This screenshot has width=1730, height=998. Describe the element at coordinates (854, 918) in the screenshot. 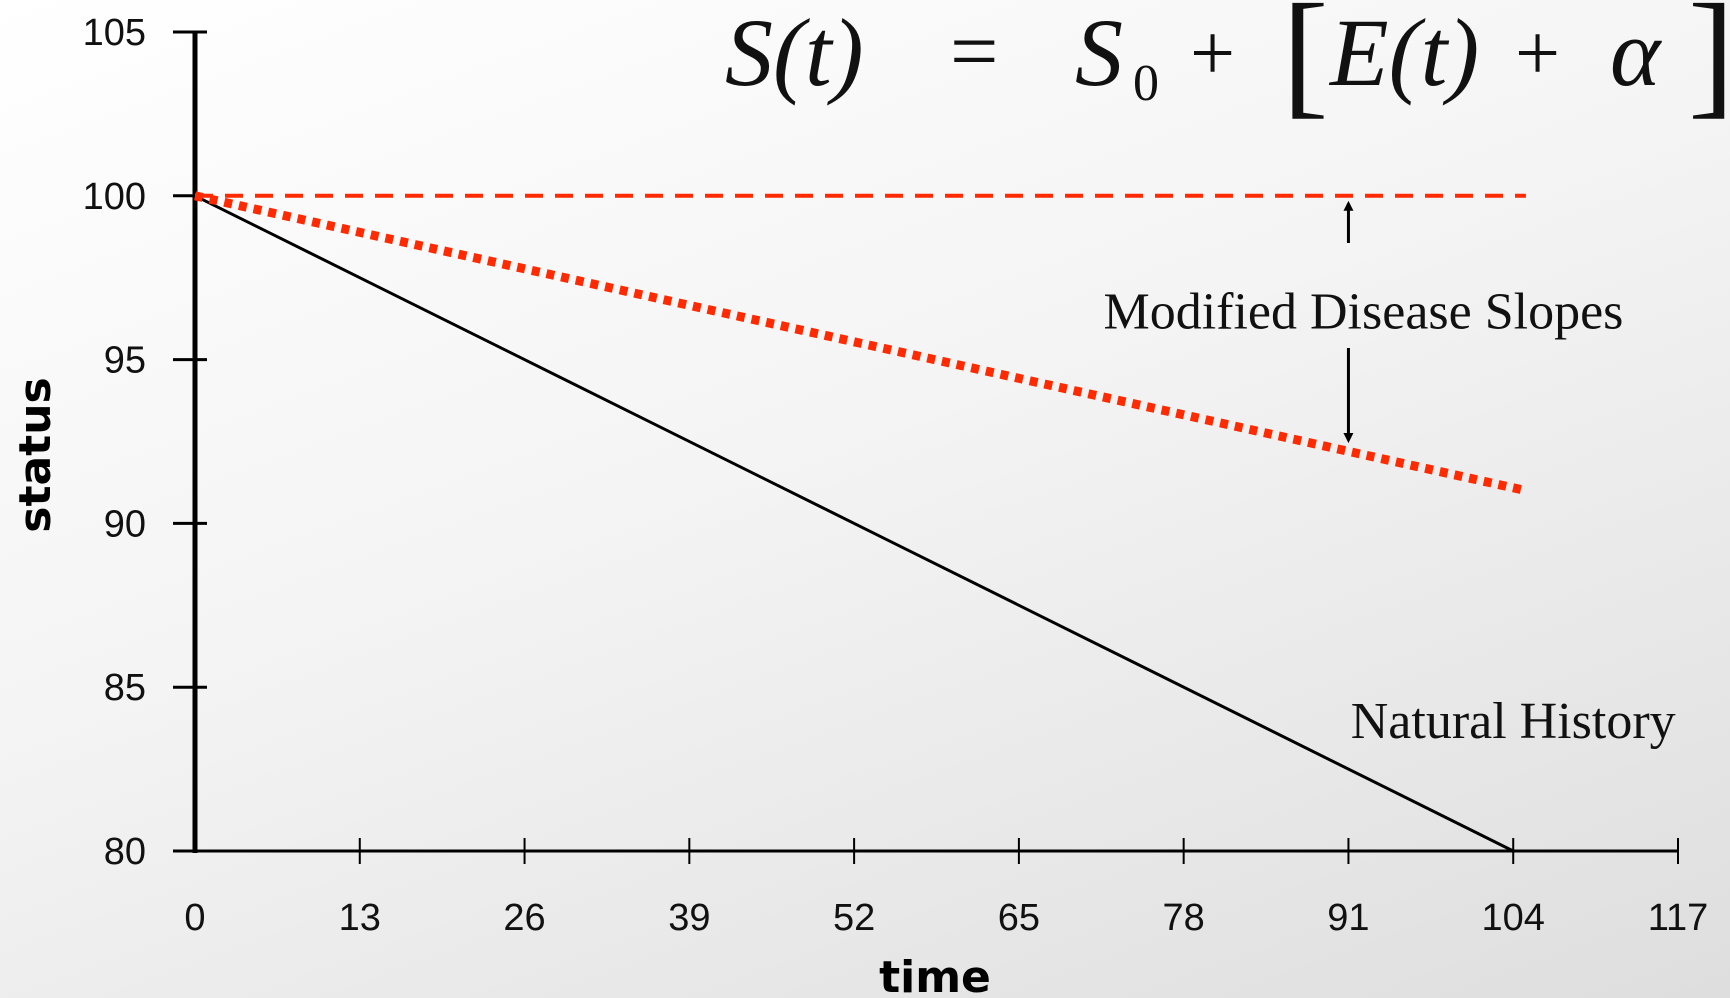

I see `x-tick-label: 52` at that location.